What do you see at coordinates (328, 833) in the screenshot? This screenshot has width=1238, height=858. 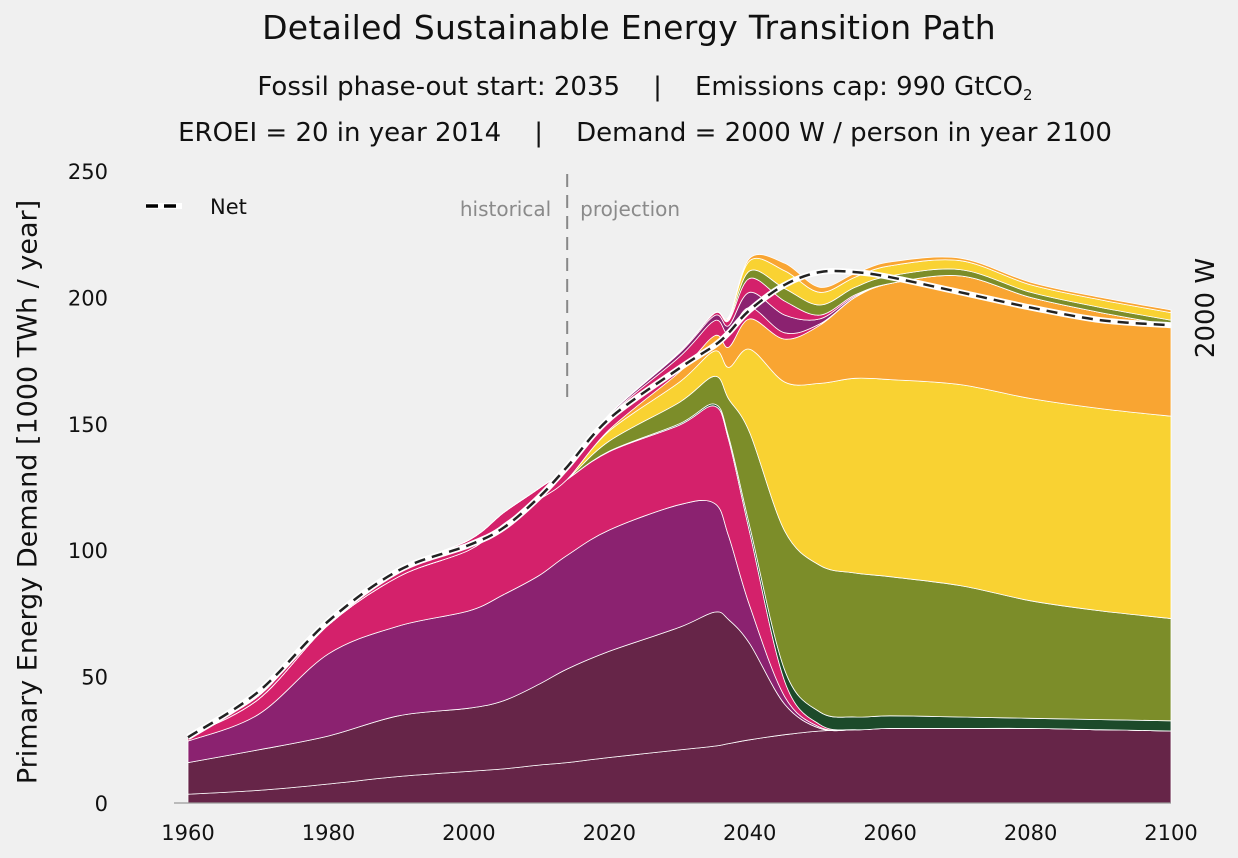 I see `x-tick-label: 1980` at bounding box center [328, 833].